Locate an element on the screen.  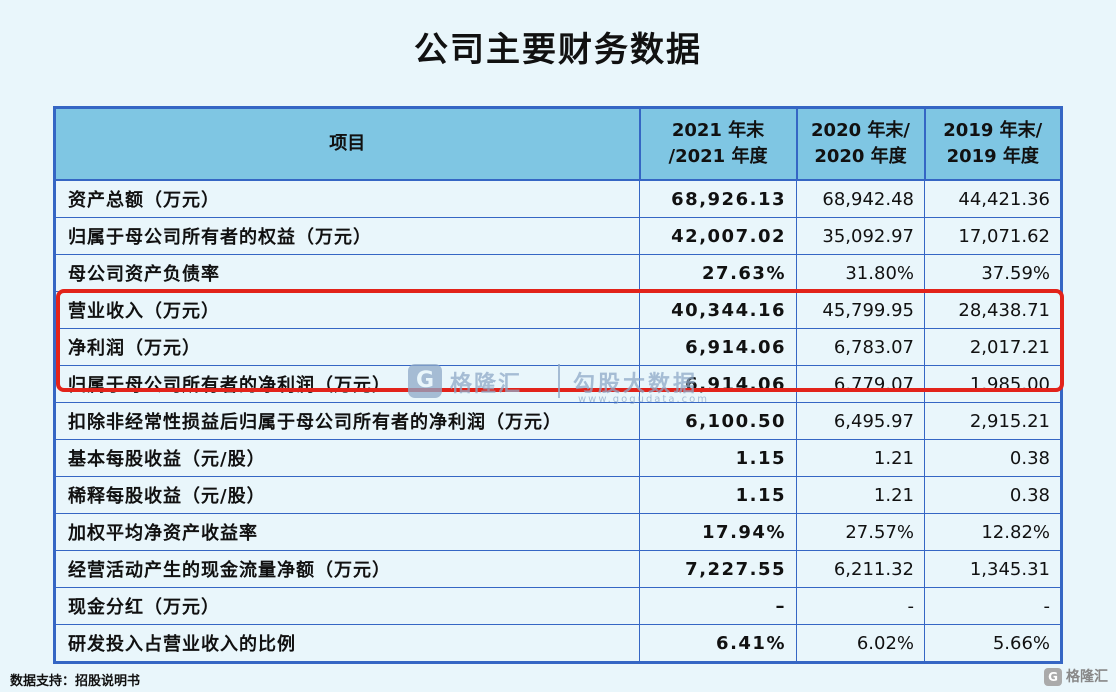
row-label: 营业收入（万元） is located at coordinates (347, 310).